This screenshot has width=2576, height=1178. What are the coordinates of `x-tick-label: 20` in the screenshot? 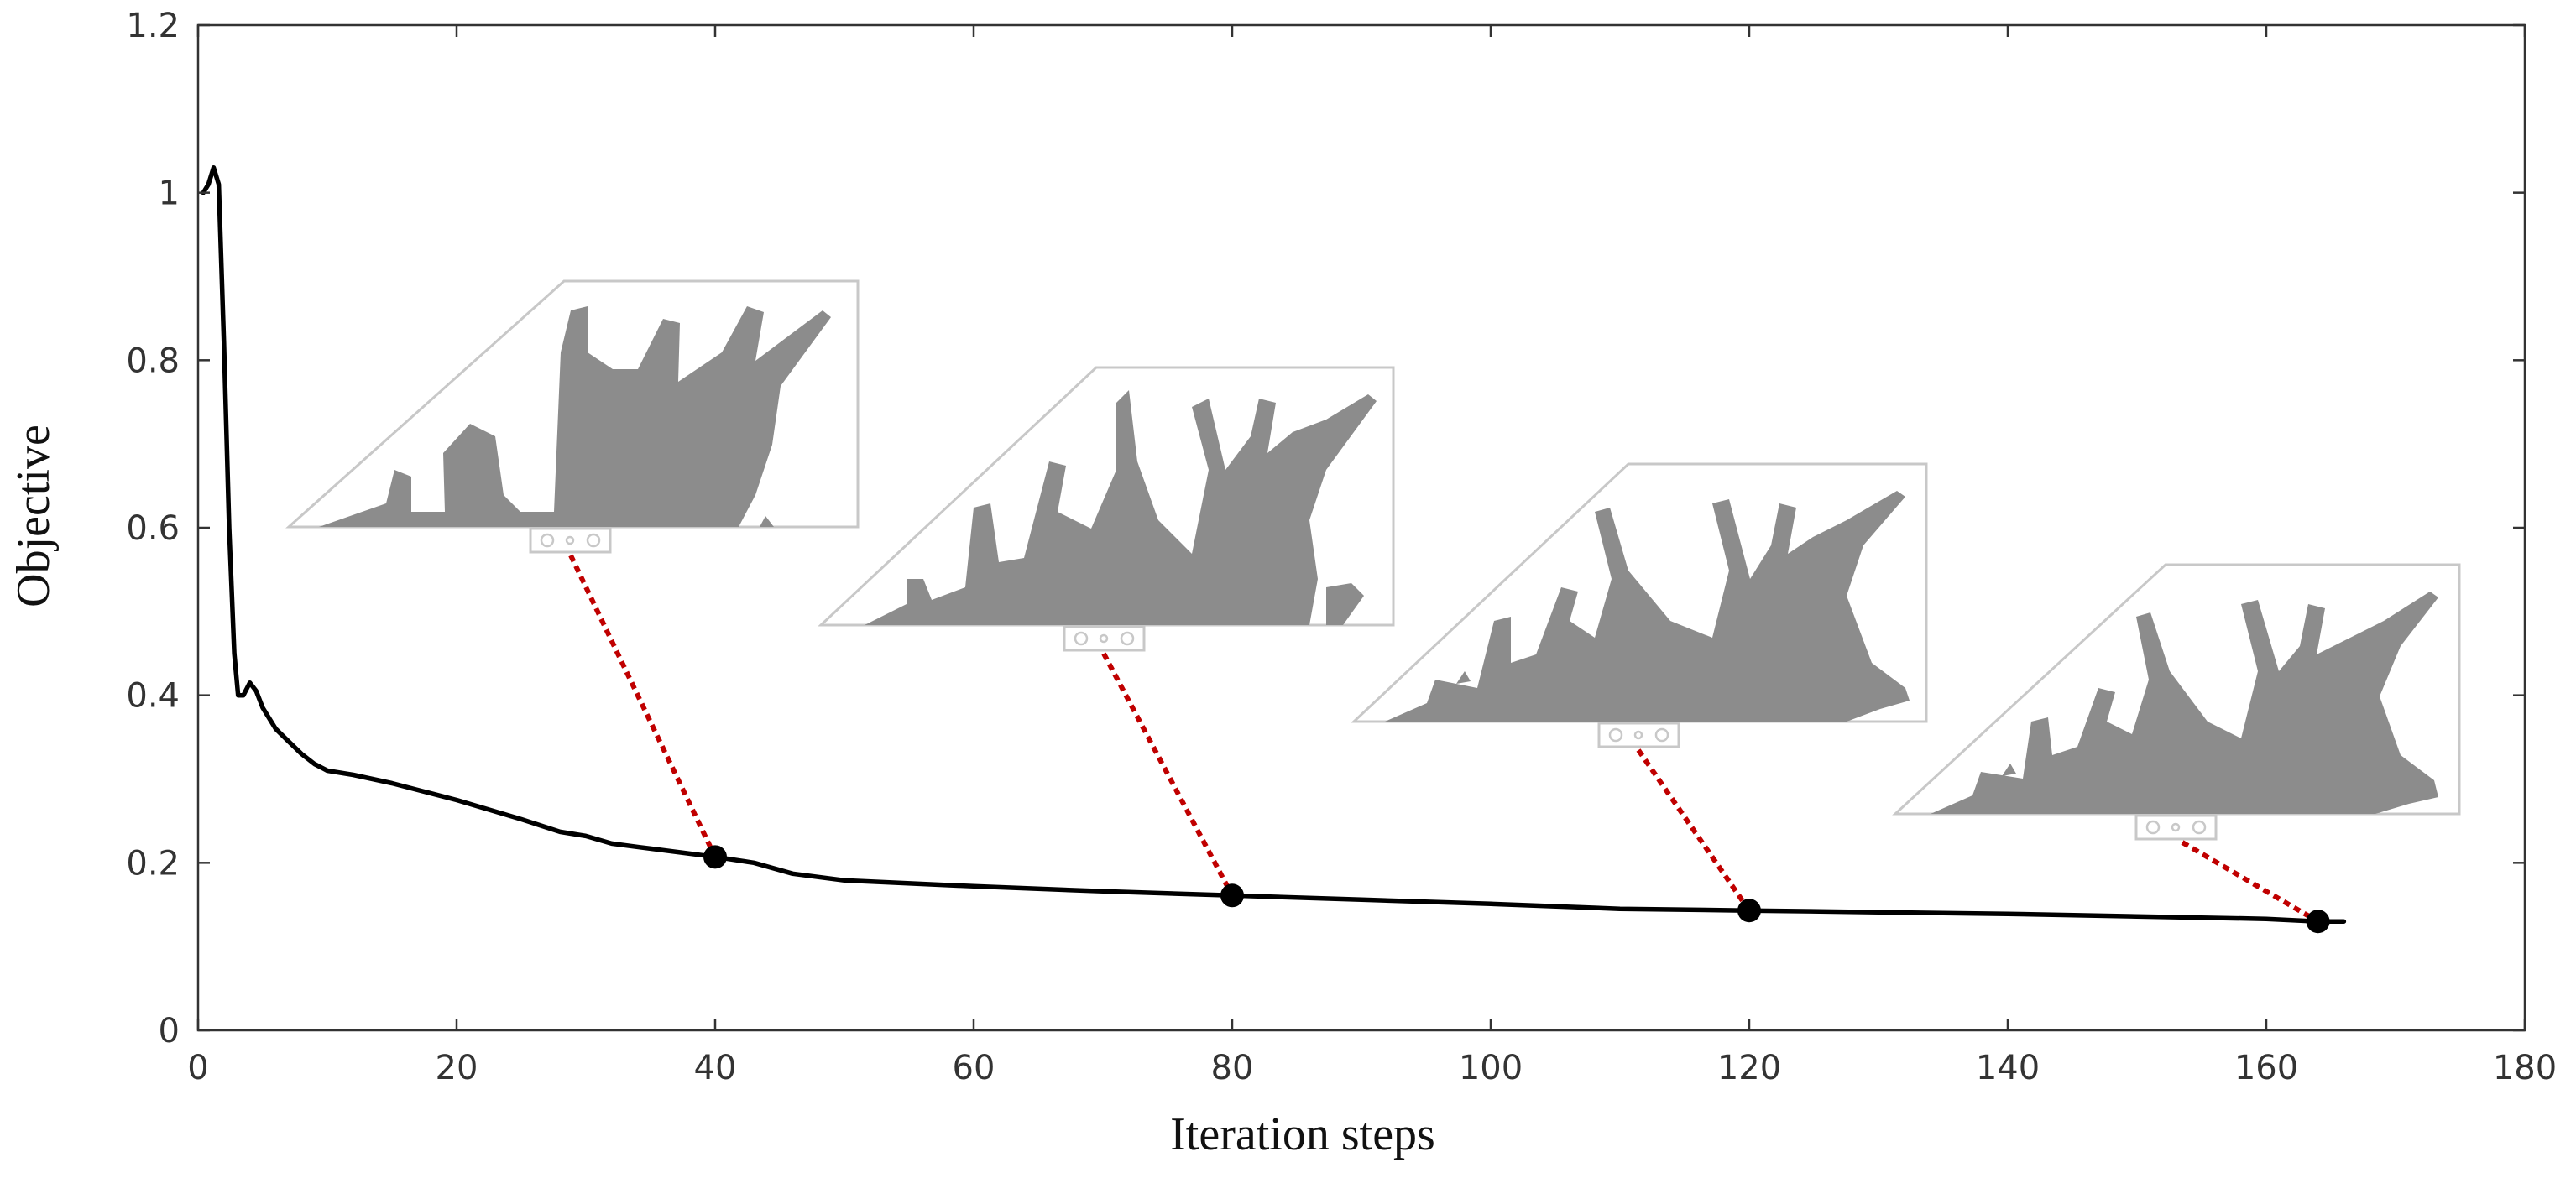 It's located at (457, 1068).